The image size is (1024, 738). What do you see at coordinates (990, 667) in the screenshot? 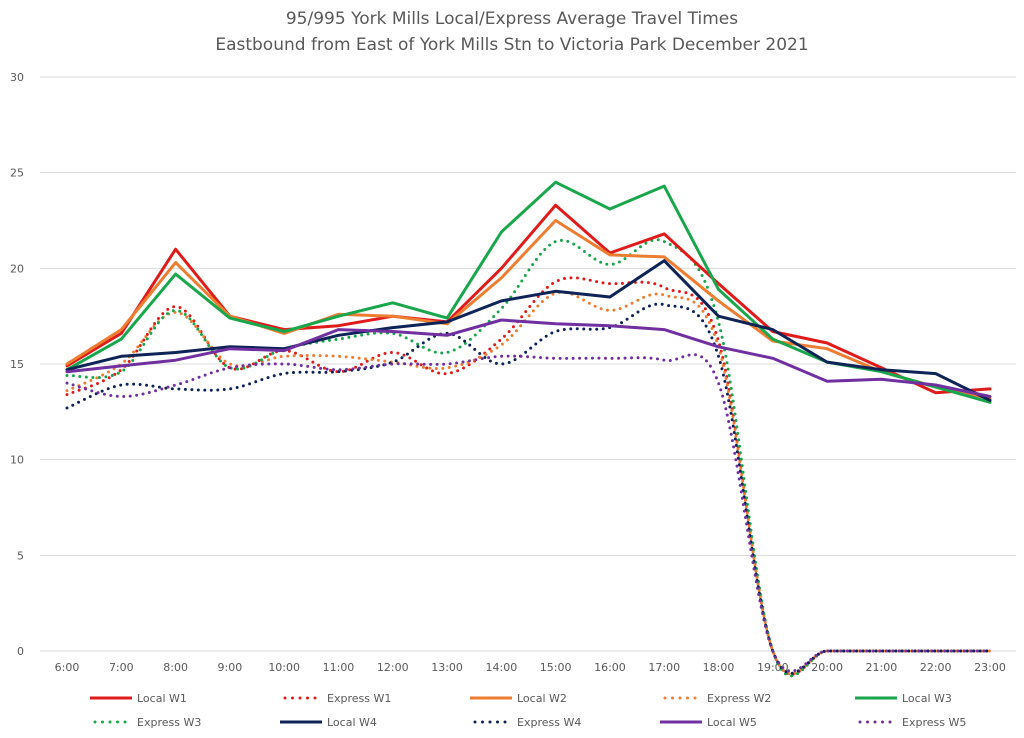
I see `x-tick-label: 23:00` at bounding box center [990, 667].